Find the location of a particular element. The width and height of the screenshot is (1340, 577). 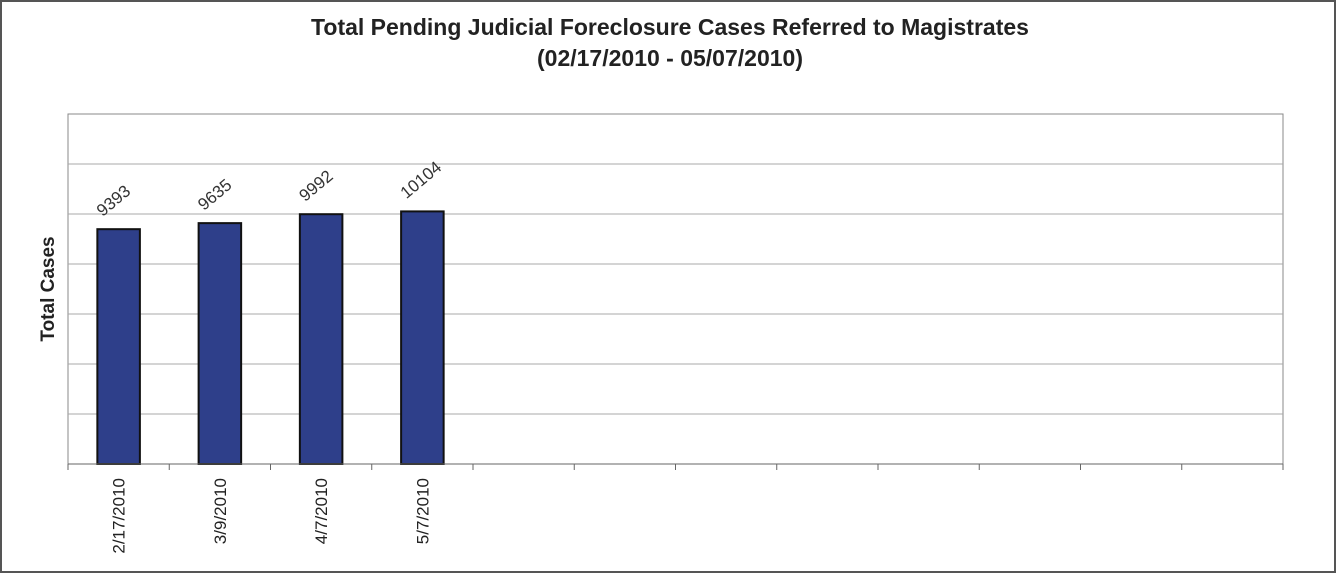

x-tick-label: 4/7/2010 is located at coordinates (321, 511).